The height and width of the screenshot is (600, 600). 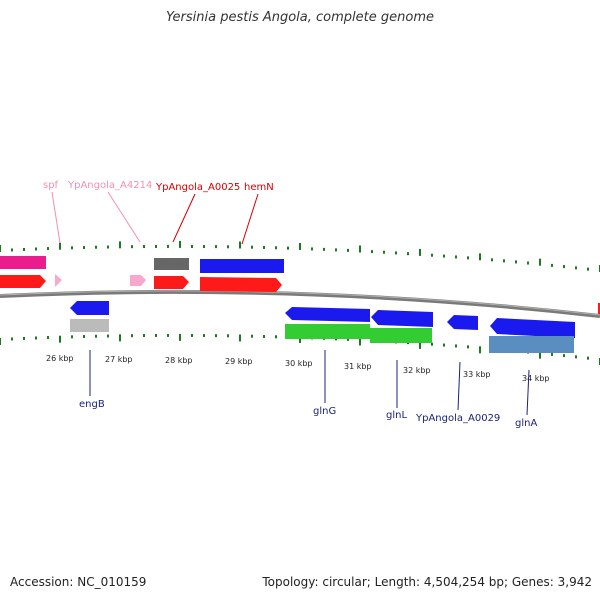 I want to click on forward-features, so click(x=142, y=274).